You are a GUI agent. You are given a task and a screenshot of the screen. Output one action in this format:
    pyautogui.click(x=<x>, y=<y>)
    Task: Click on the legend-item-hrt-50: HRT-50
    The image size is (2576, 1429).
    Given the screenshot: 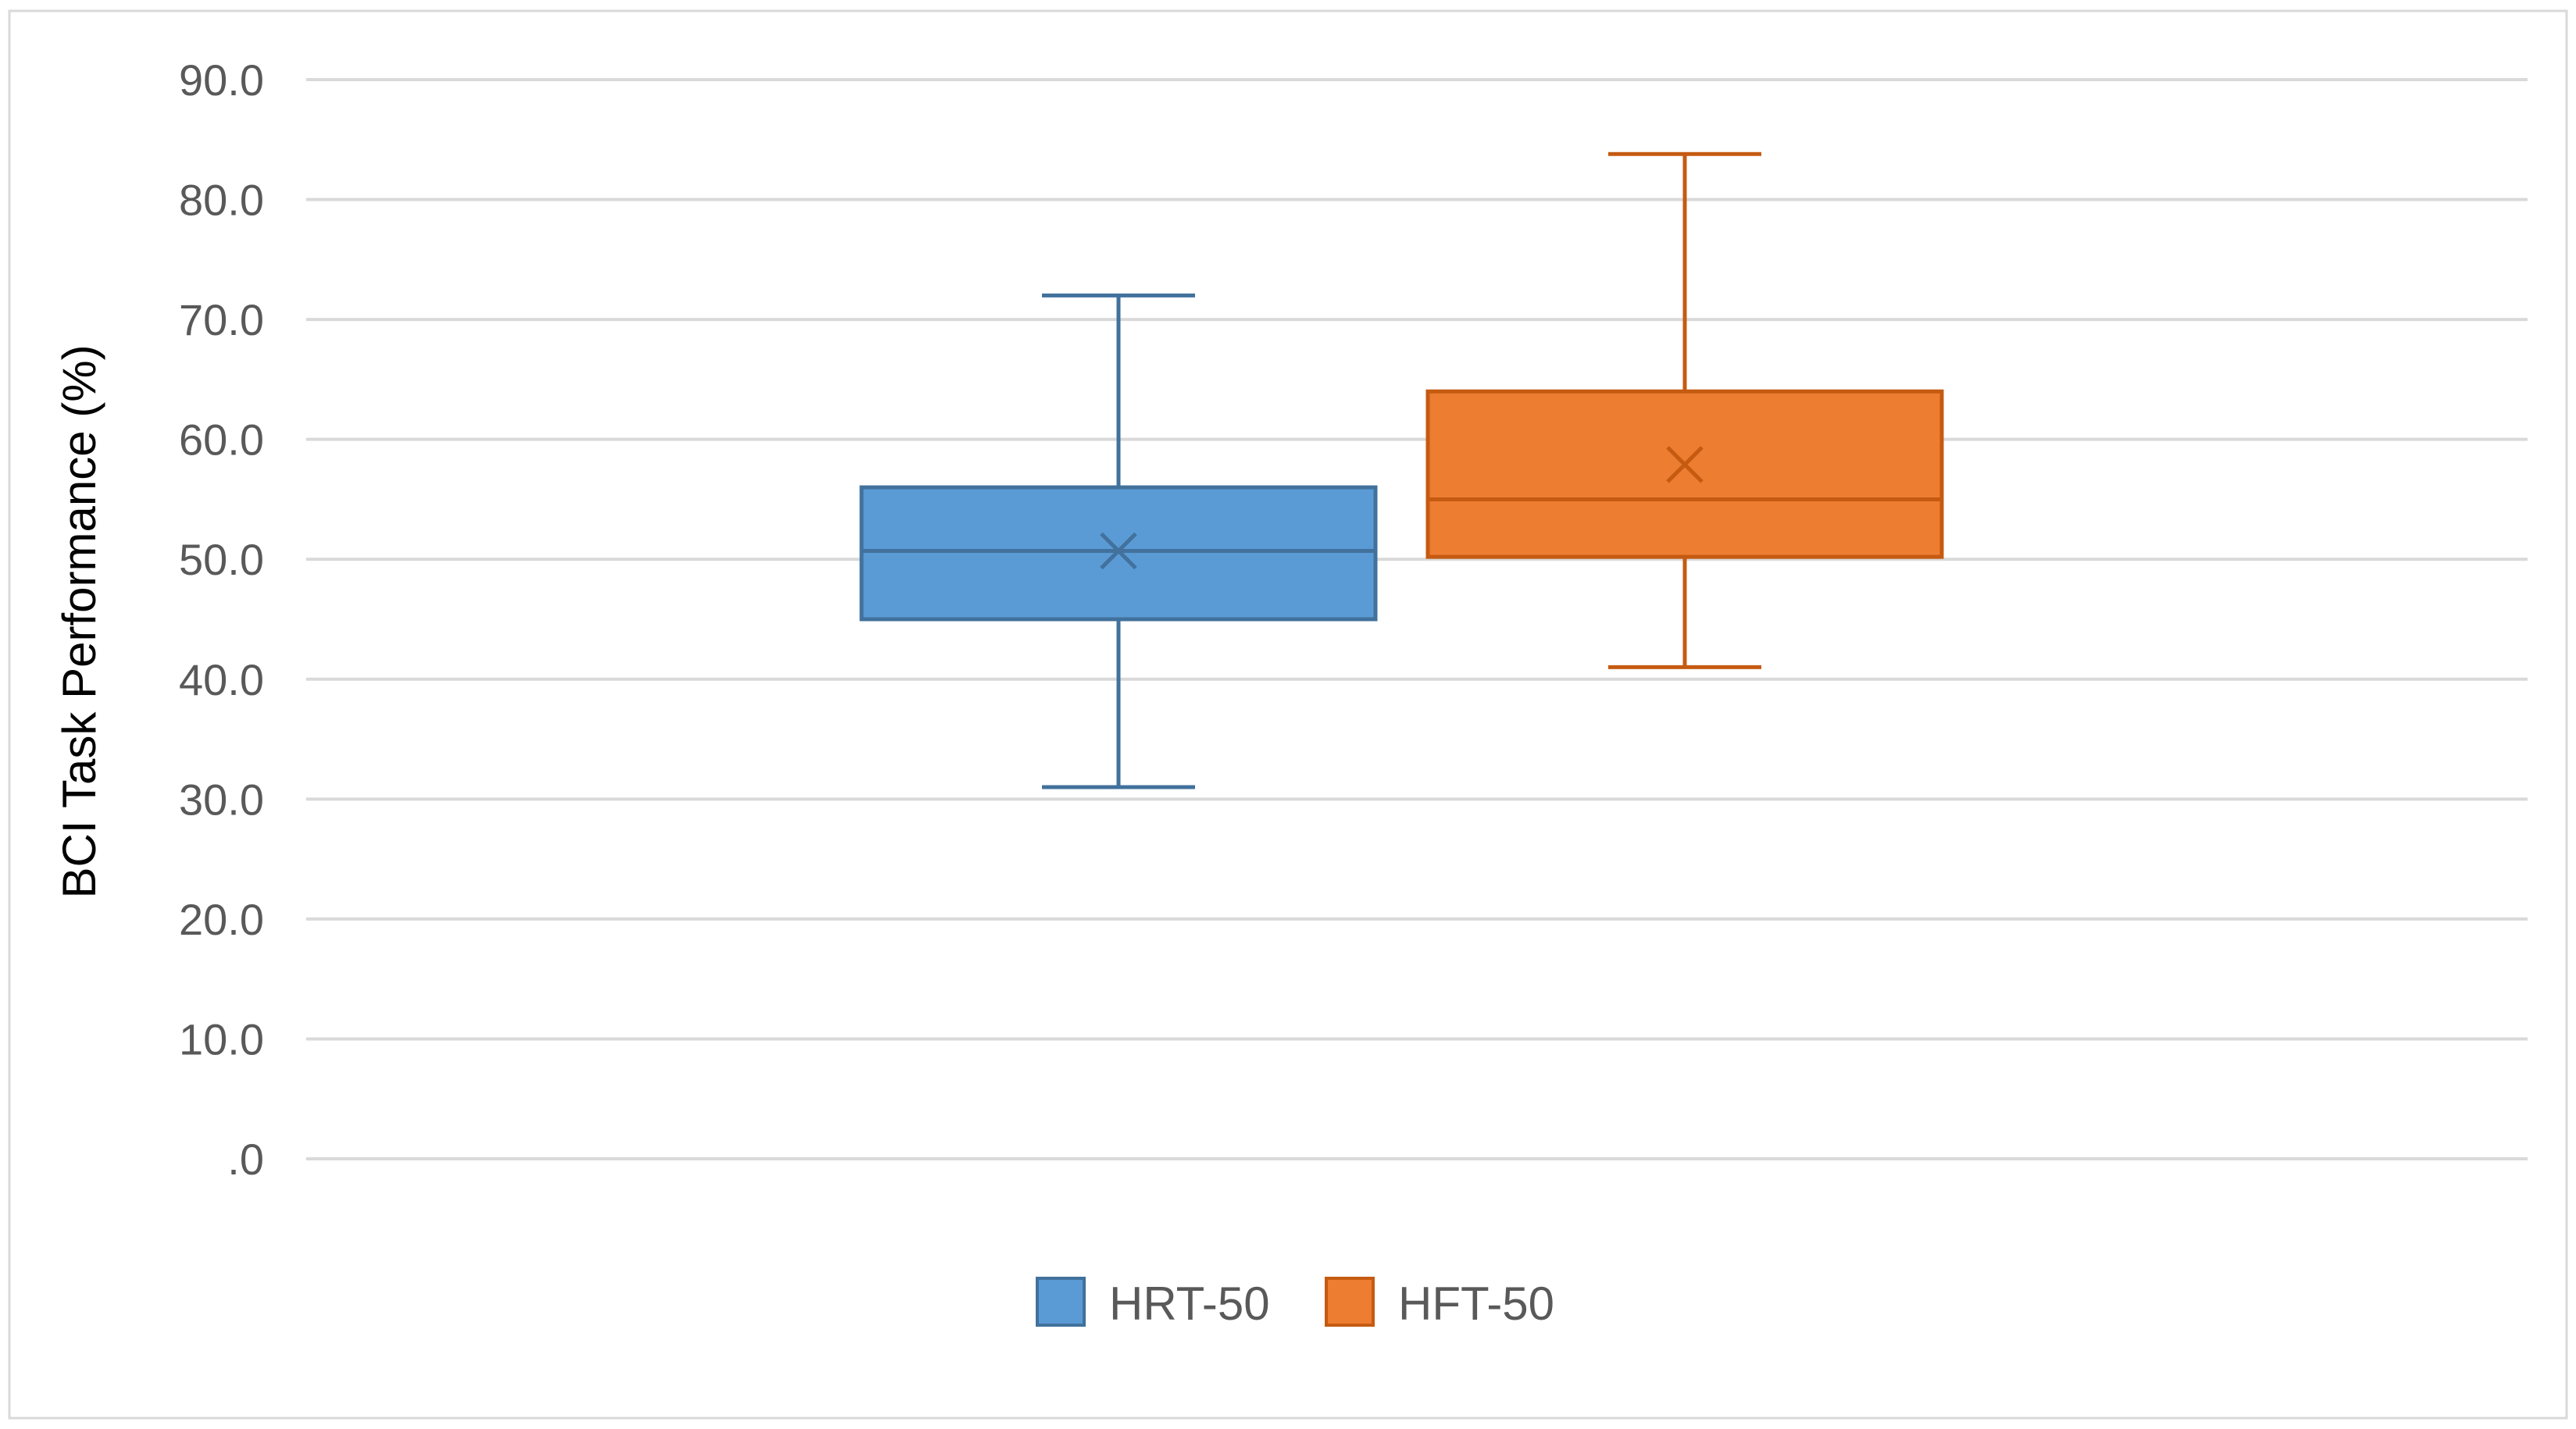 What is the action you would take?
    pyautogui.click(x=1153, y=1303)
    